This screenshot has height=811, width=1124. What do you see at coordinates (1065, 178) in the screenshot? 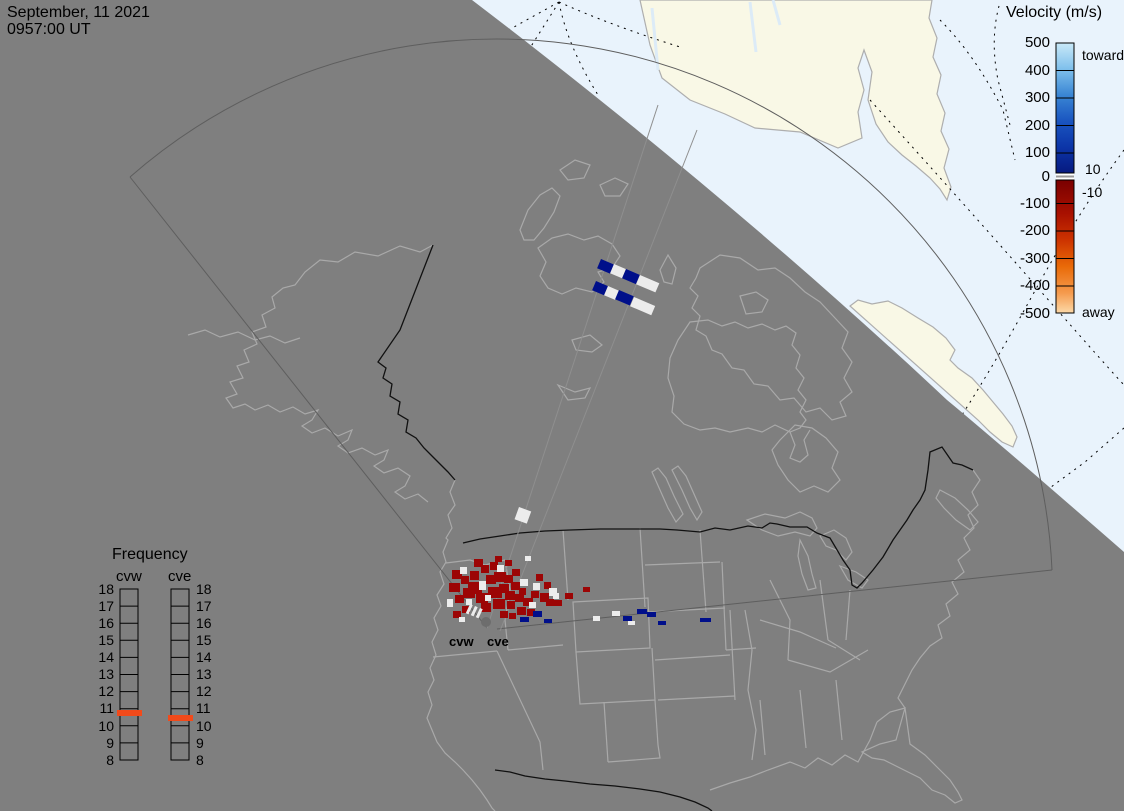
I see `velocity-colorbar` at bounding box center [1065, 178].